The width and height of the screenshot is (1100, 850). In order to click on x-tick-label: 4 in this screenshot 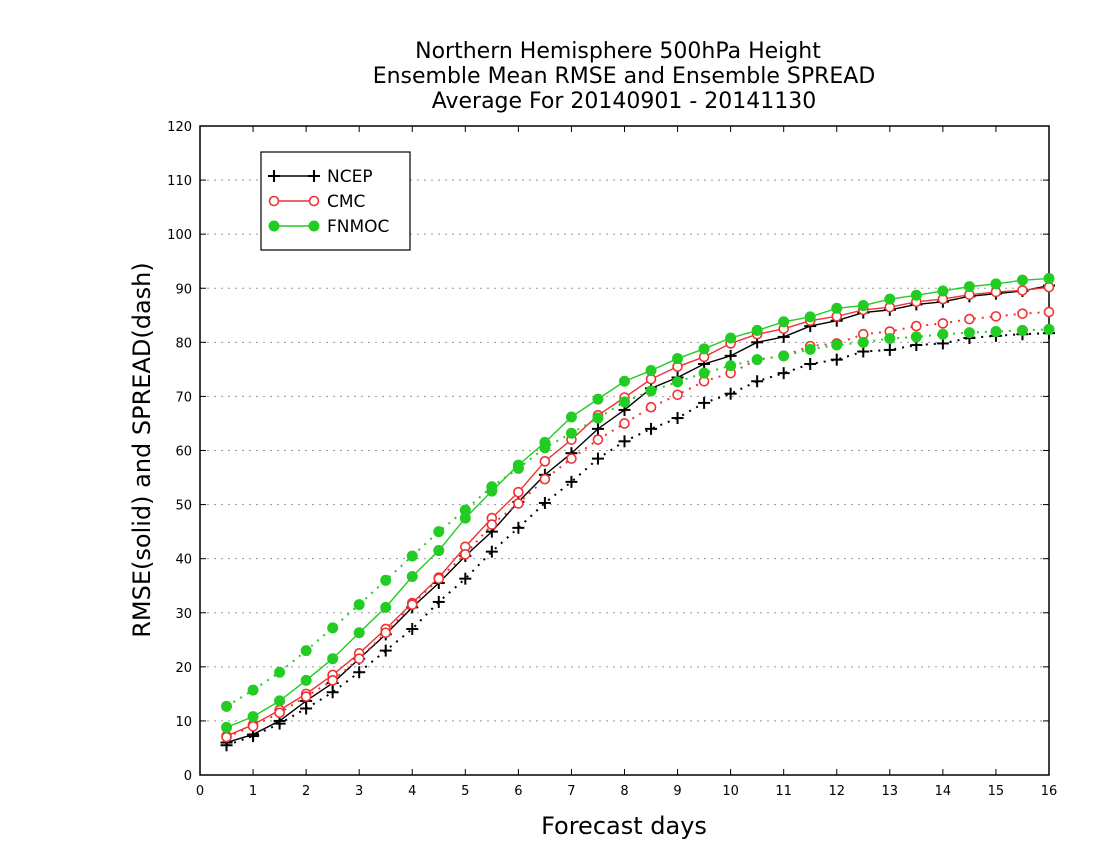, I will do `click(412, 791)`.